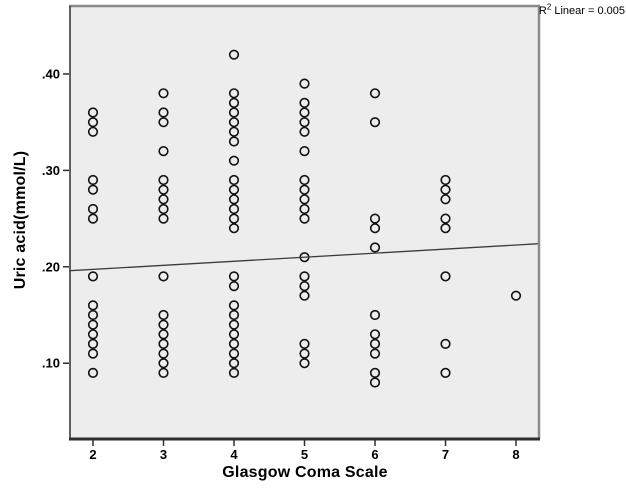  I want to click on r-squared-value: Linear = 0.005, so click(588, 11).